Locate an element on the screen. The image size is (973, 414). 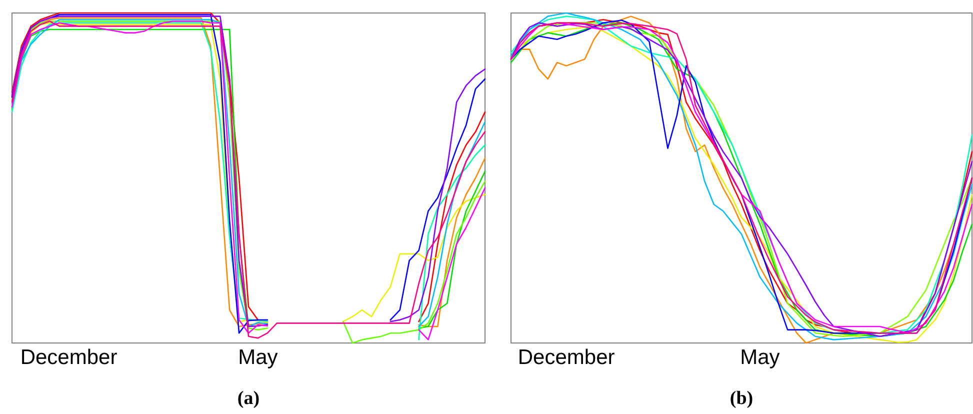
text: (a) is located at coordinates (248, 398).